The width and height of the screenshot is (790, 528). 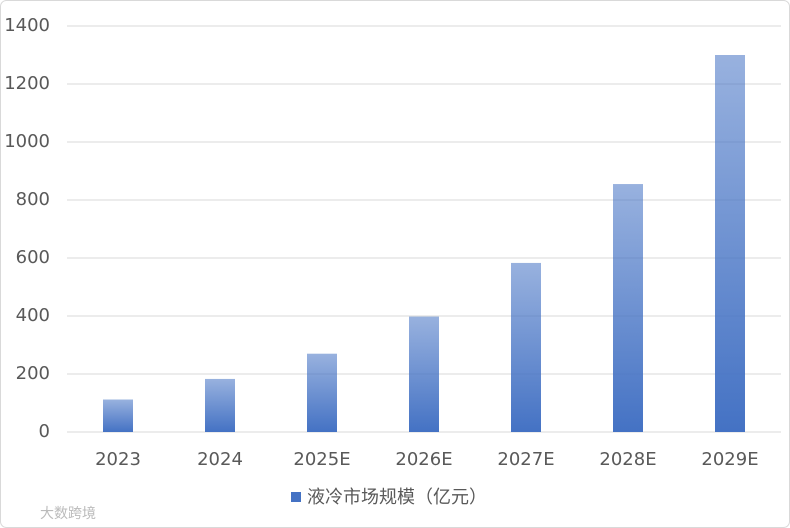 What do you see at coordinates (27, 25) in the screenshot?
I see `y-tick-label: 1400` at bounding box center [27, 25].